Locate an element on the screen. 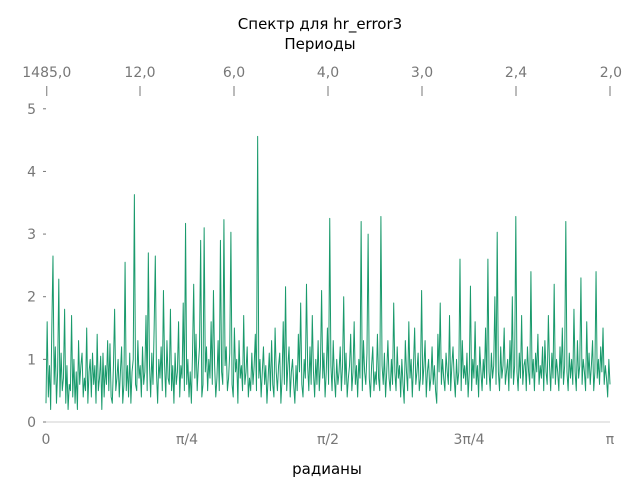 The width and height of the screenshot is (640, 480). top-tick-label: 4,0 is located at coordinates (328, 73).